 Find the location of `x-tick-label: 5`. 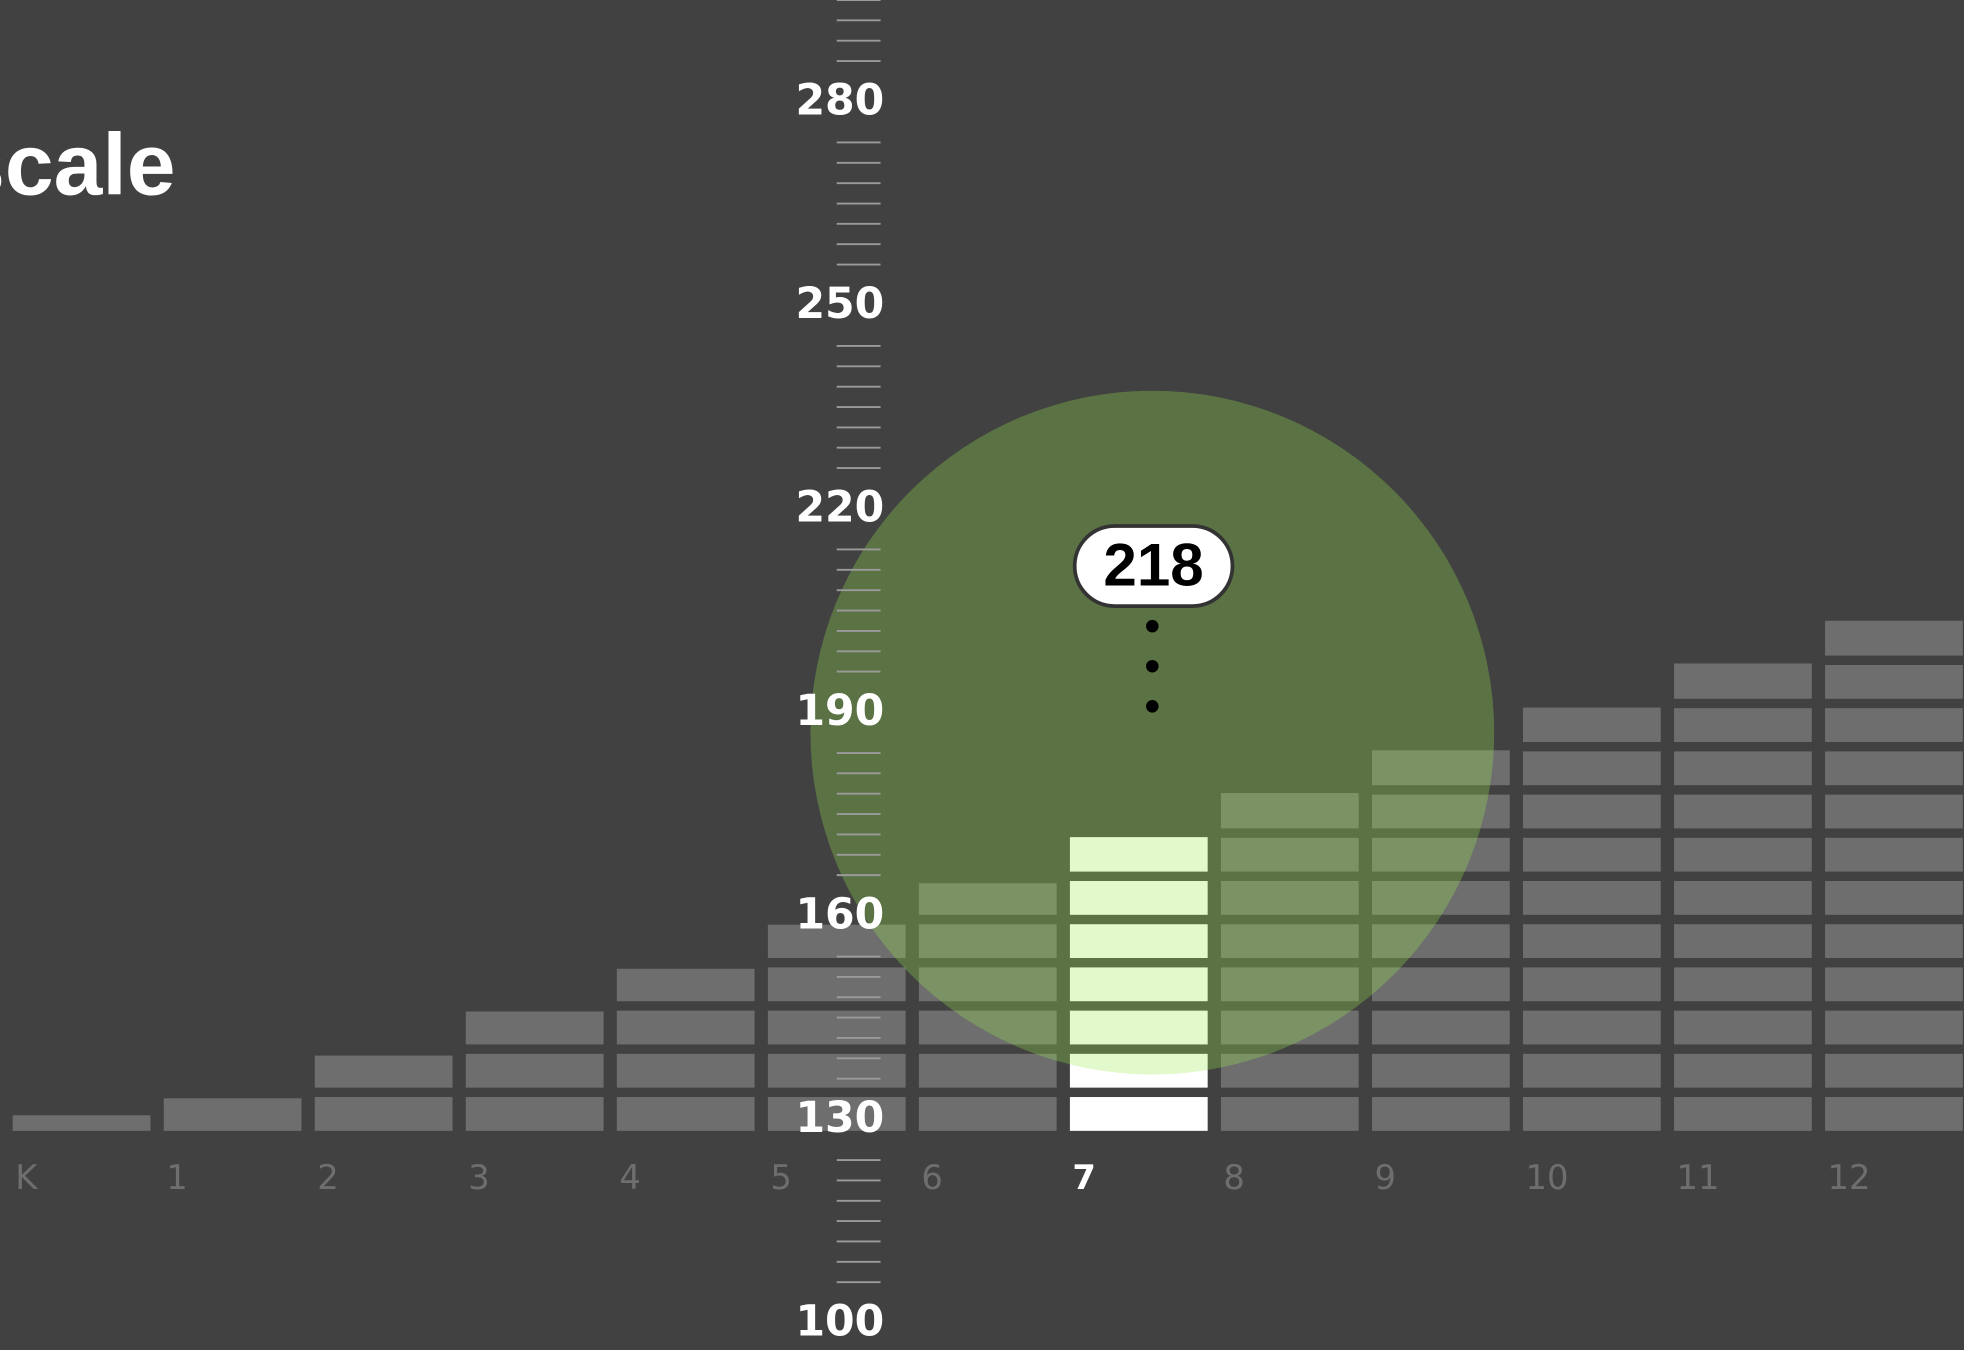

x-tick-label: 5 is located at coordinates (781, 1177).